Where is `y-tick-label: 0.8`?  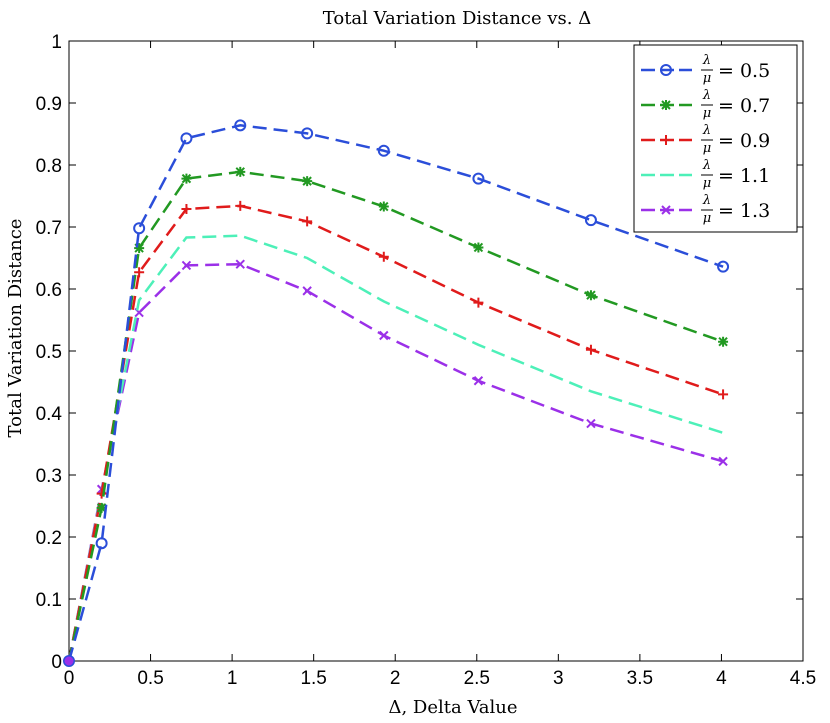 y-tick-label: 0.8 is located at coordinates (49, 166).